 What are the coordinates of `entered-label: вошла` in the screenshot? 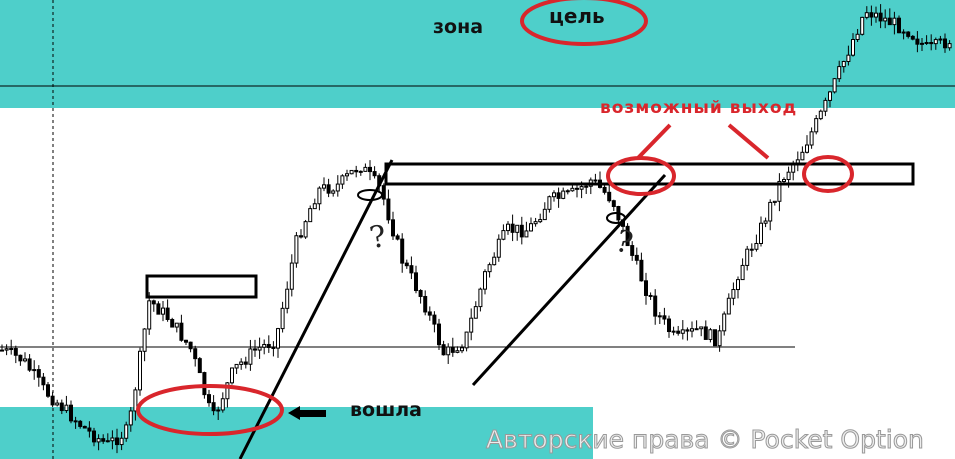 It's located at (386, 410).